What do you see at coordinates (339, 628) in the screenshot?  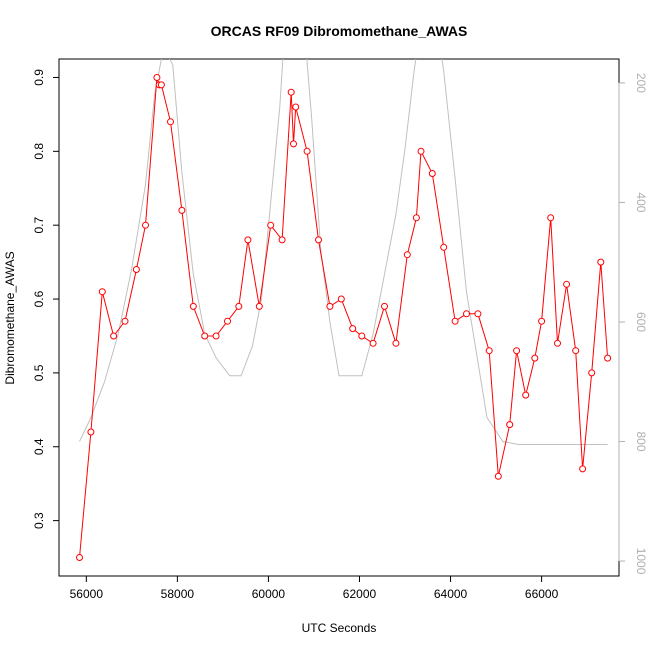 I see `x-axis-label: UTC Seconds` at bounding box center [339, 628].